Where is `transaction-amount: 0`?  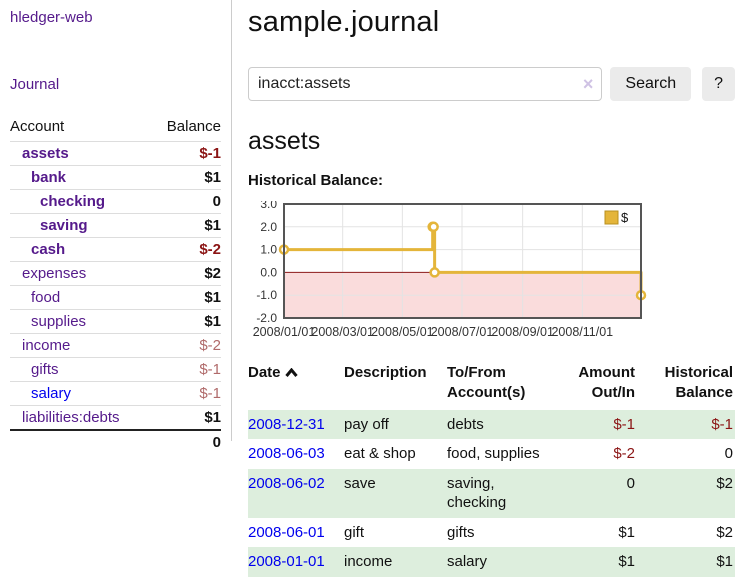 transaction-amount: 0 is located at coordinates (630, 483).